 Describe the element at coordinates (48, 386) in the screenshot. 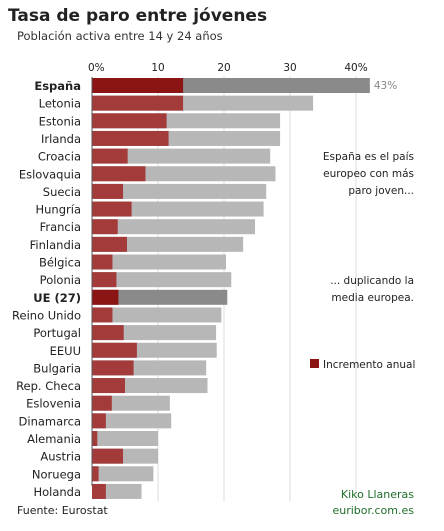

I see `category-label: Rep. Checa` at that location.